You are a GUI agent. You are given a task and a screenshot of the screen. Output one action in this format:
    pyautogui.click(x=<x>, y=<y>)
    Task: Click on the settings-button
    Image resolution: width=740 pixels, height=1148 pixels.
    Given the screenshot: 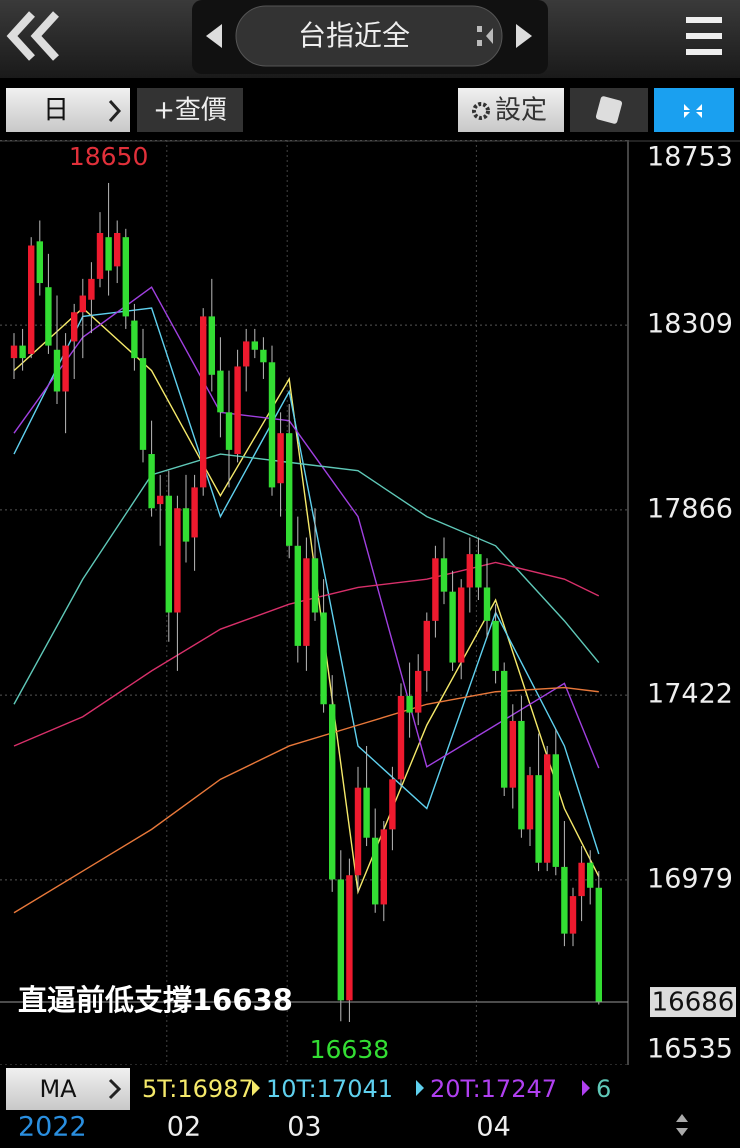 What is the action you would take?
    pyautogui.click(x=511, y=110)
    